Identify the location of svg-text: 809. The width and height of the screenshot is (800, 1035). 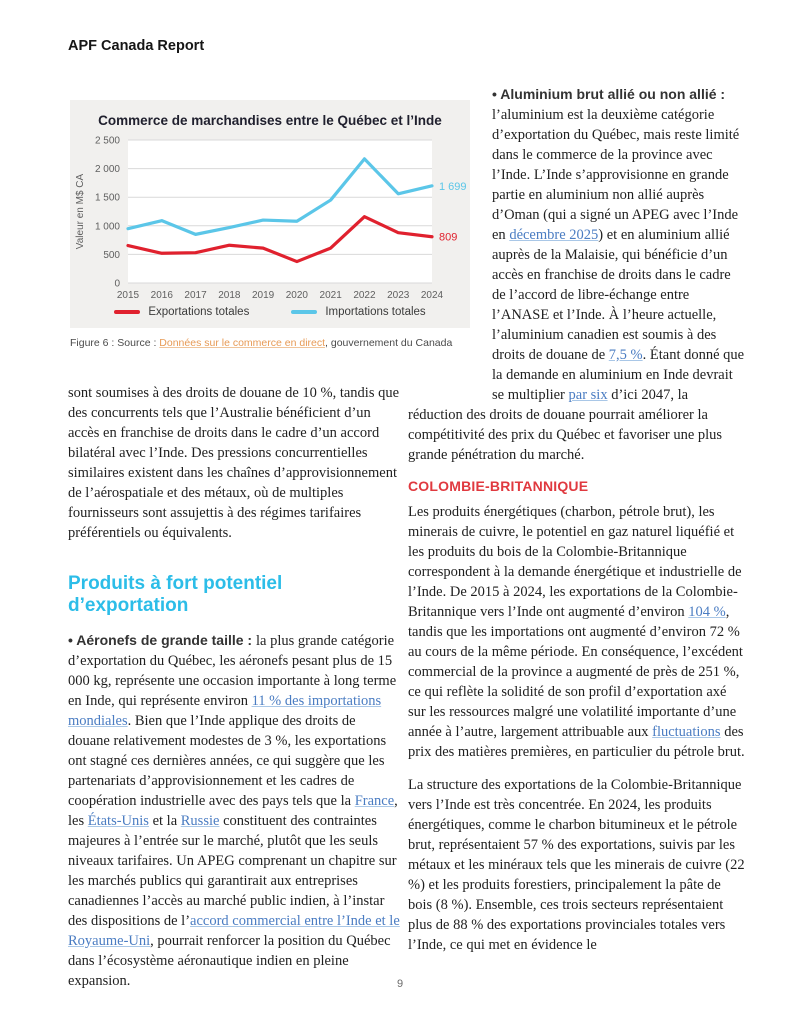
(448, 238).